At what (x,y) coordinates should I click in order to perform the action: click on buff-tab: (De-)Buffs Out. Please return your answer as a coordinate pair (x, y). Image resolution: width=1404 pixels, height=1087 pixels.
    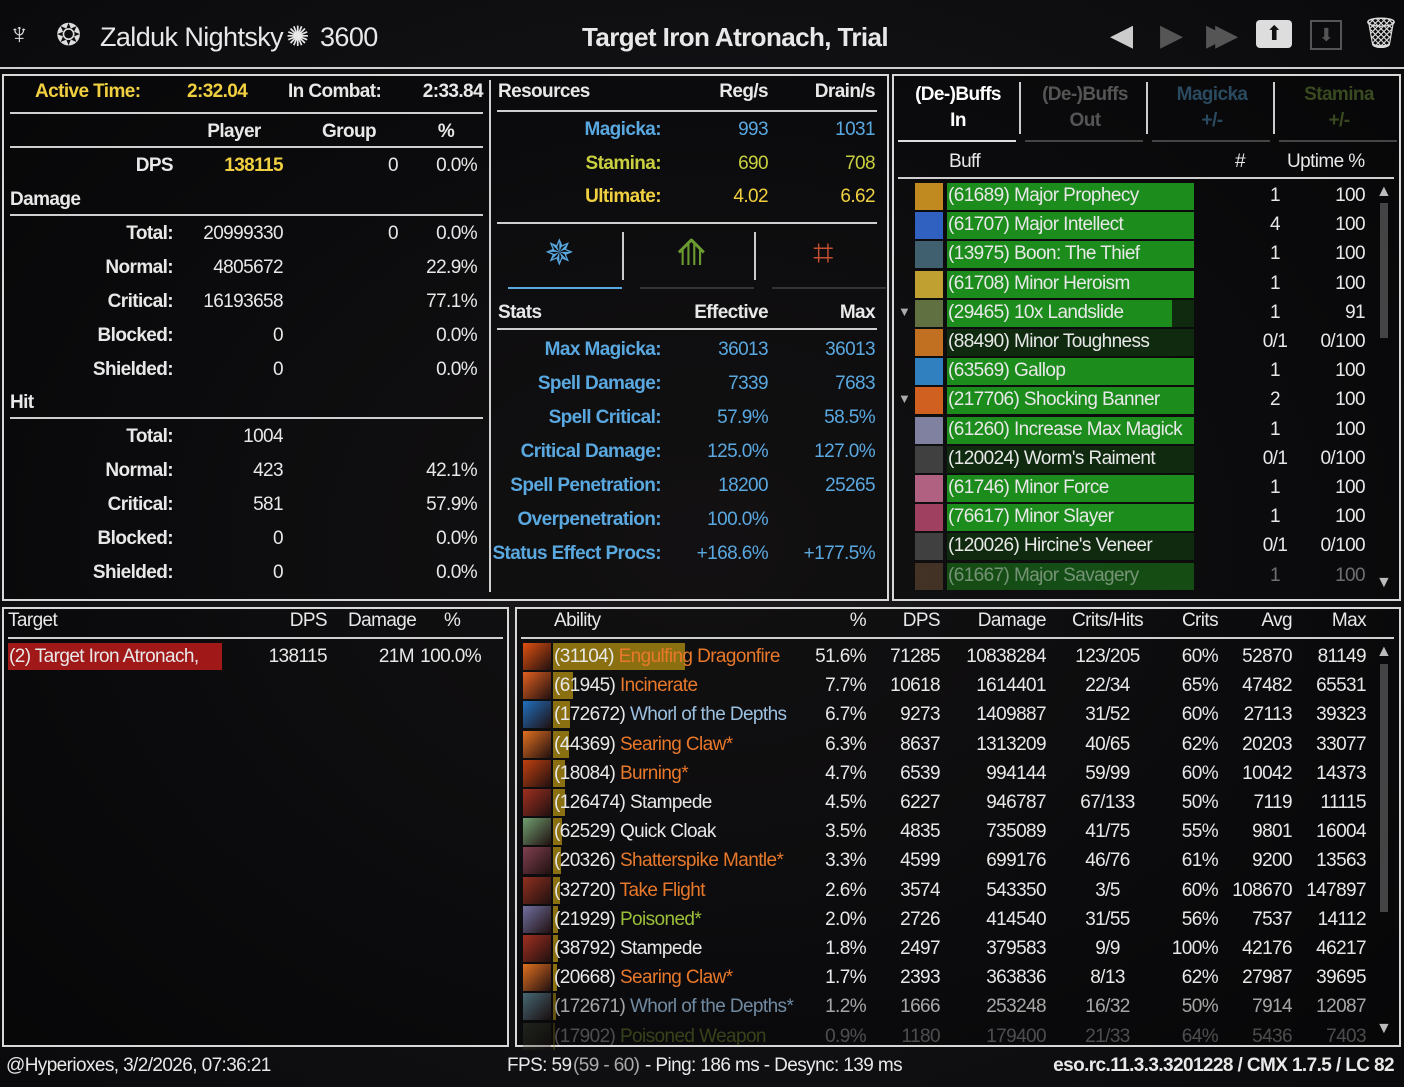
    Looking at the image, I should click on (1085, 110).